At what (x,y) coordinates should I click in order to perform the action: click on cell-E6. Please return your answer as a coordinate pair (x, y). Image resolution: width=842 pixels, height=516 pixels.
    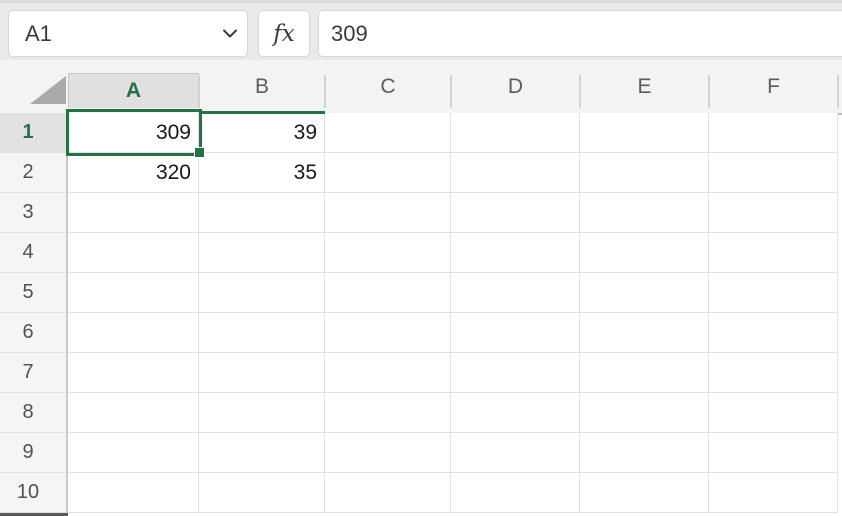
    Looking at the image, I should click on (644, 333).